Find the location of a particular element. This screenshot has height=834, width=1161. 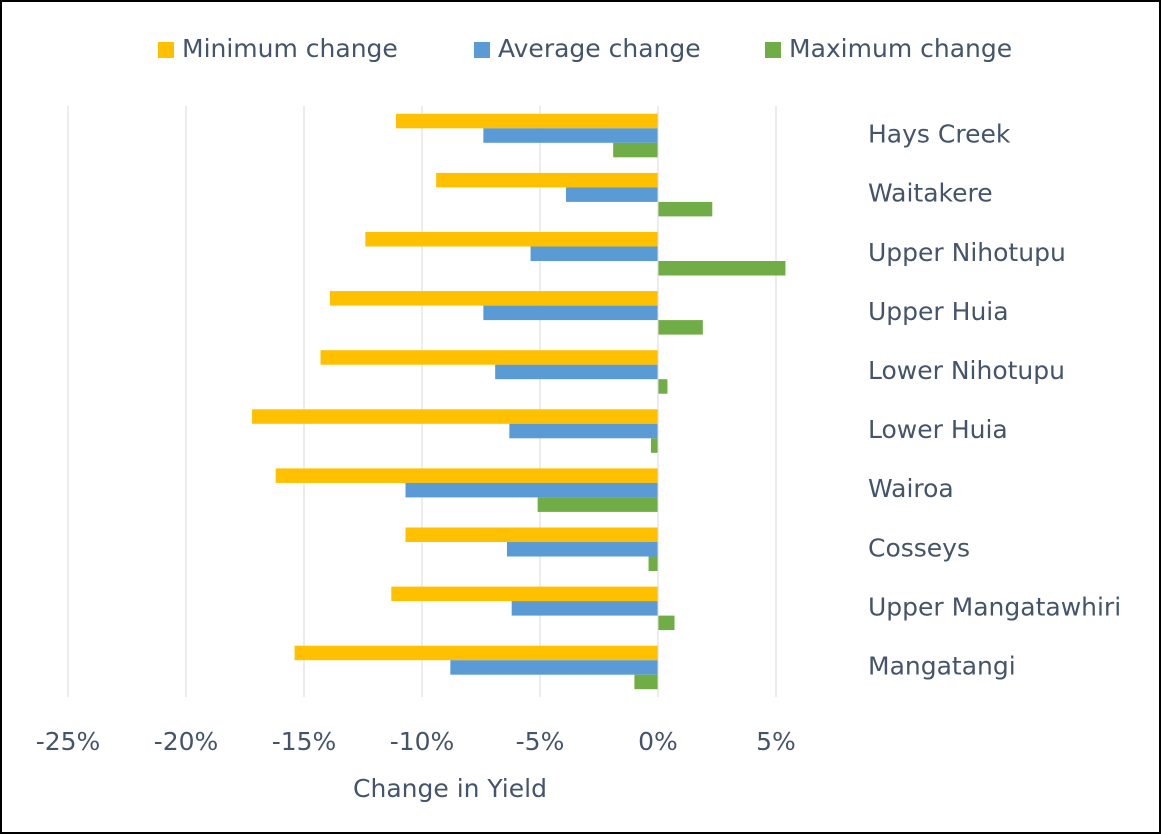

category-label: Waitakere is located at coordinates (930, 193).